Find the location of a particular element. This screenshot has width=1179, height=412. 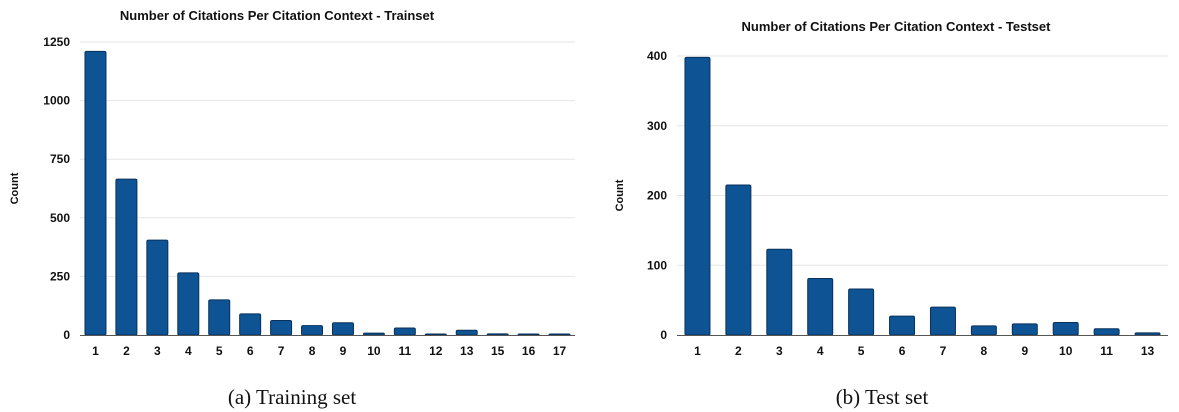

y-tick-label: 200 is located at coordinates (657, 196).